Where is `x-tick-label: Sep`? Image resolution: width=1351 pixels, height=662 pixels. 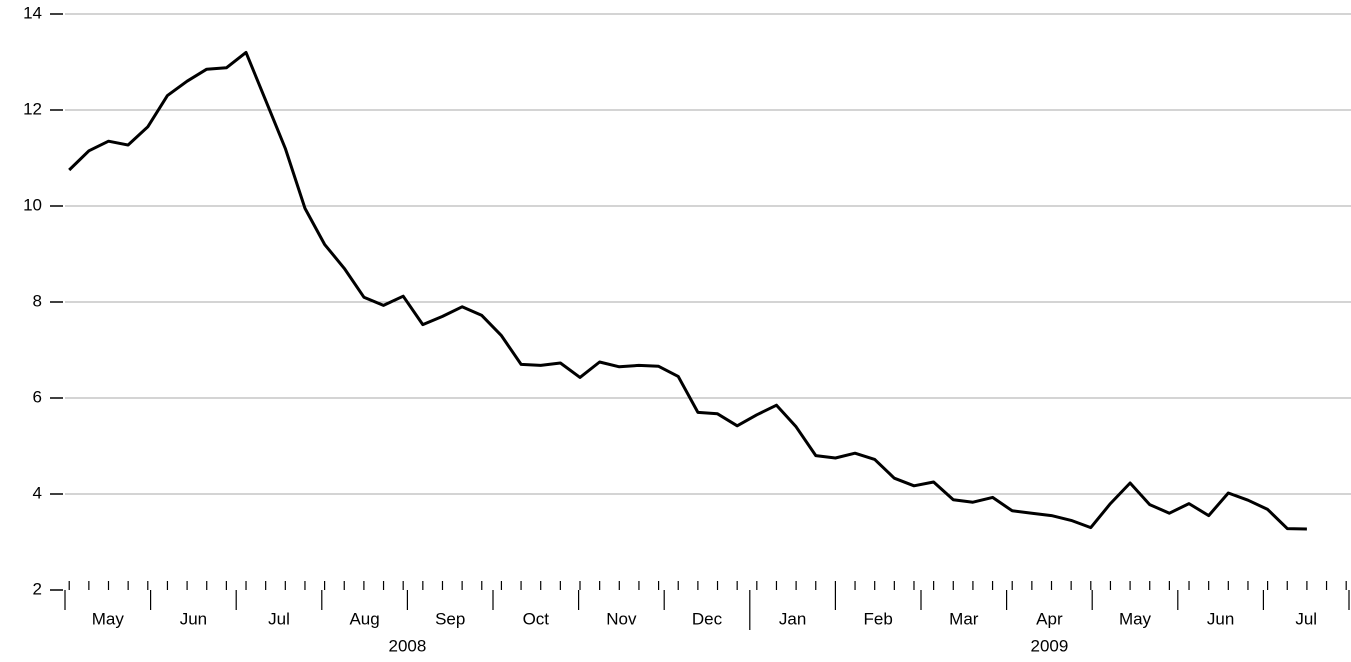
x-tick-label: Sep is located at coordinates (450, 618).